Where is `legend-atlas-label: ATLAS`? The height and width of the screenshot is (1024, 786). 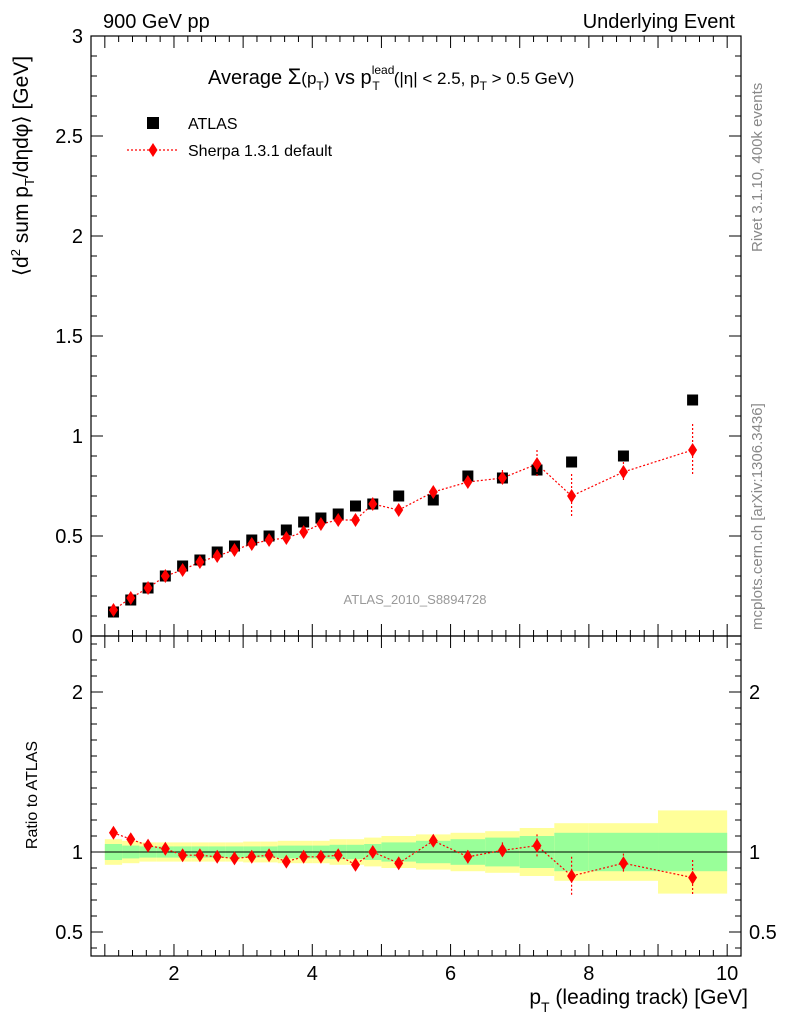
legend-atlas-label: ATLAS is located at coordinates (213, 124).